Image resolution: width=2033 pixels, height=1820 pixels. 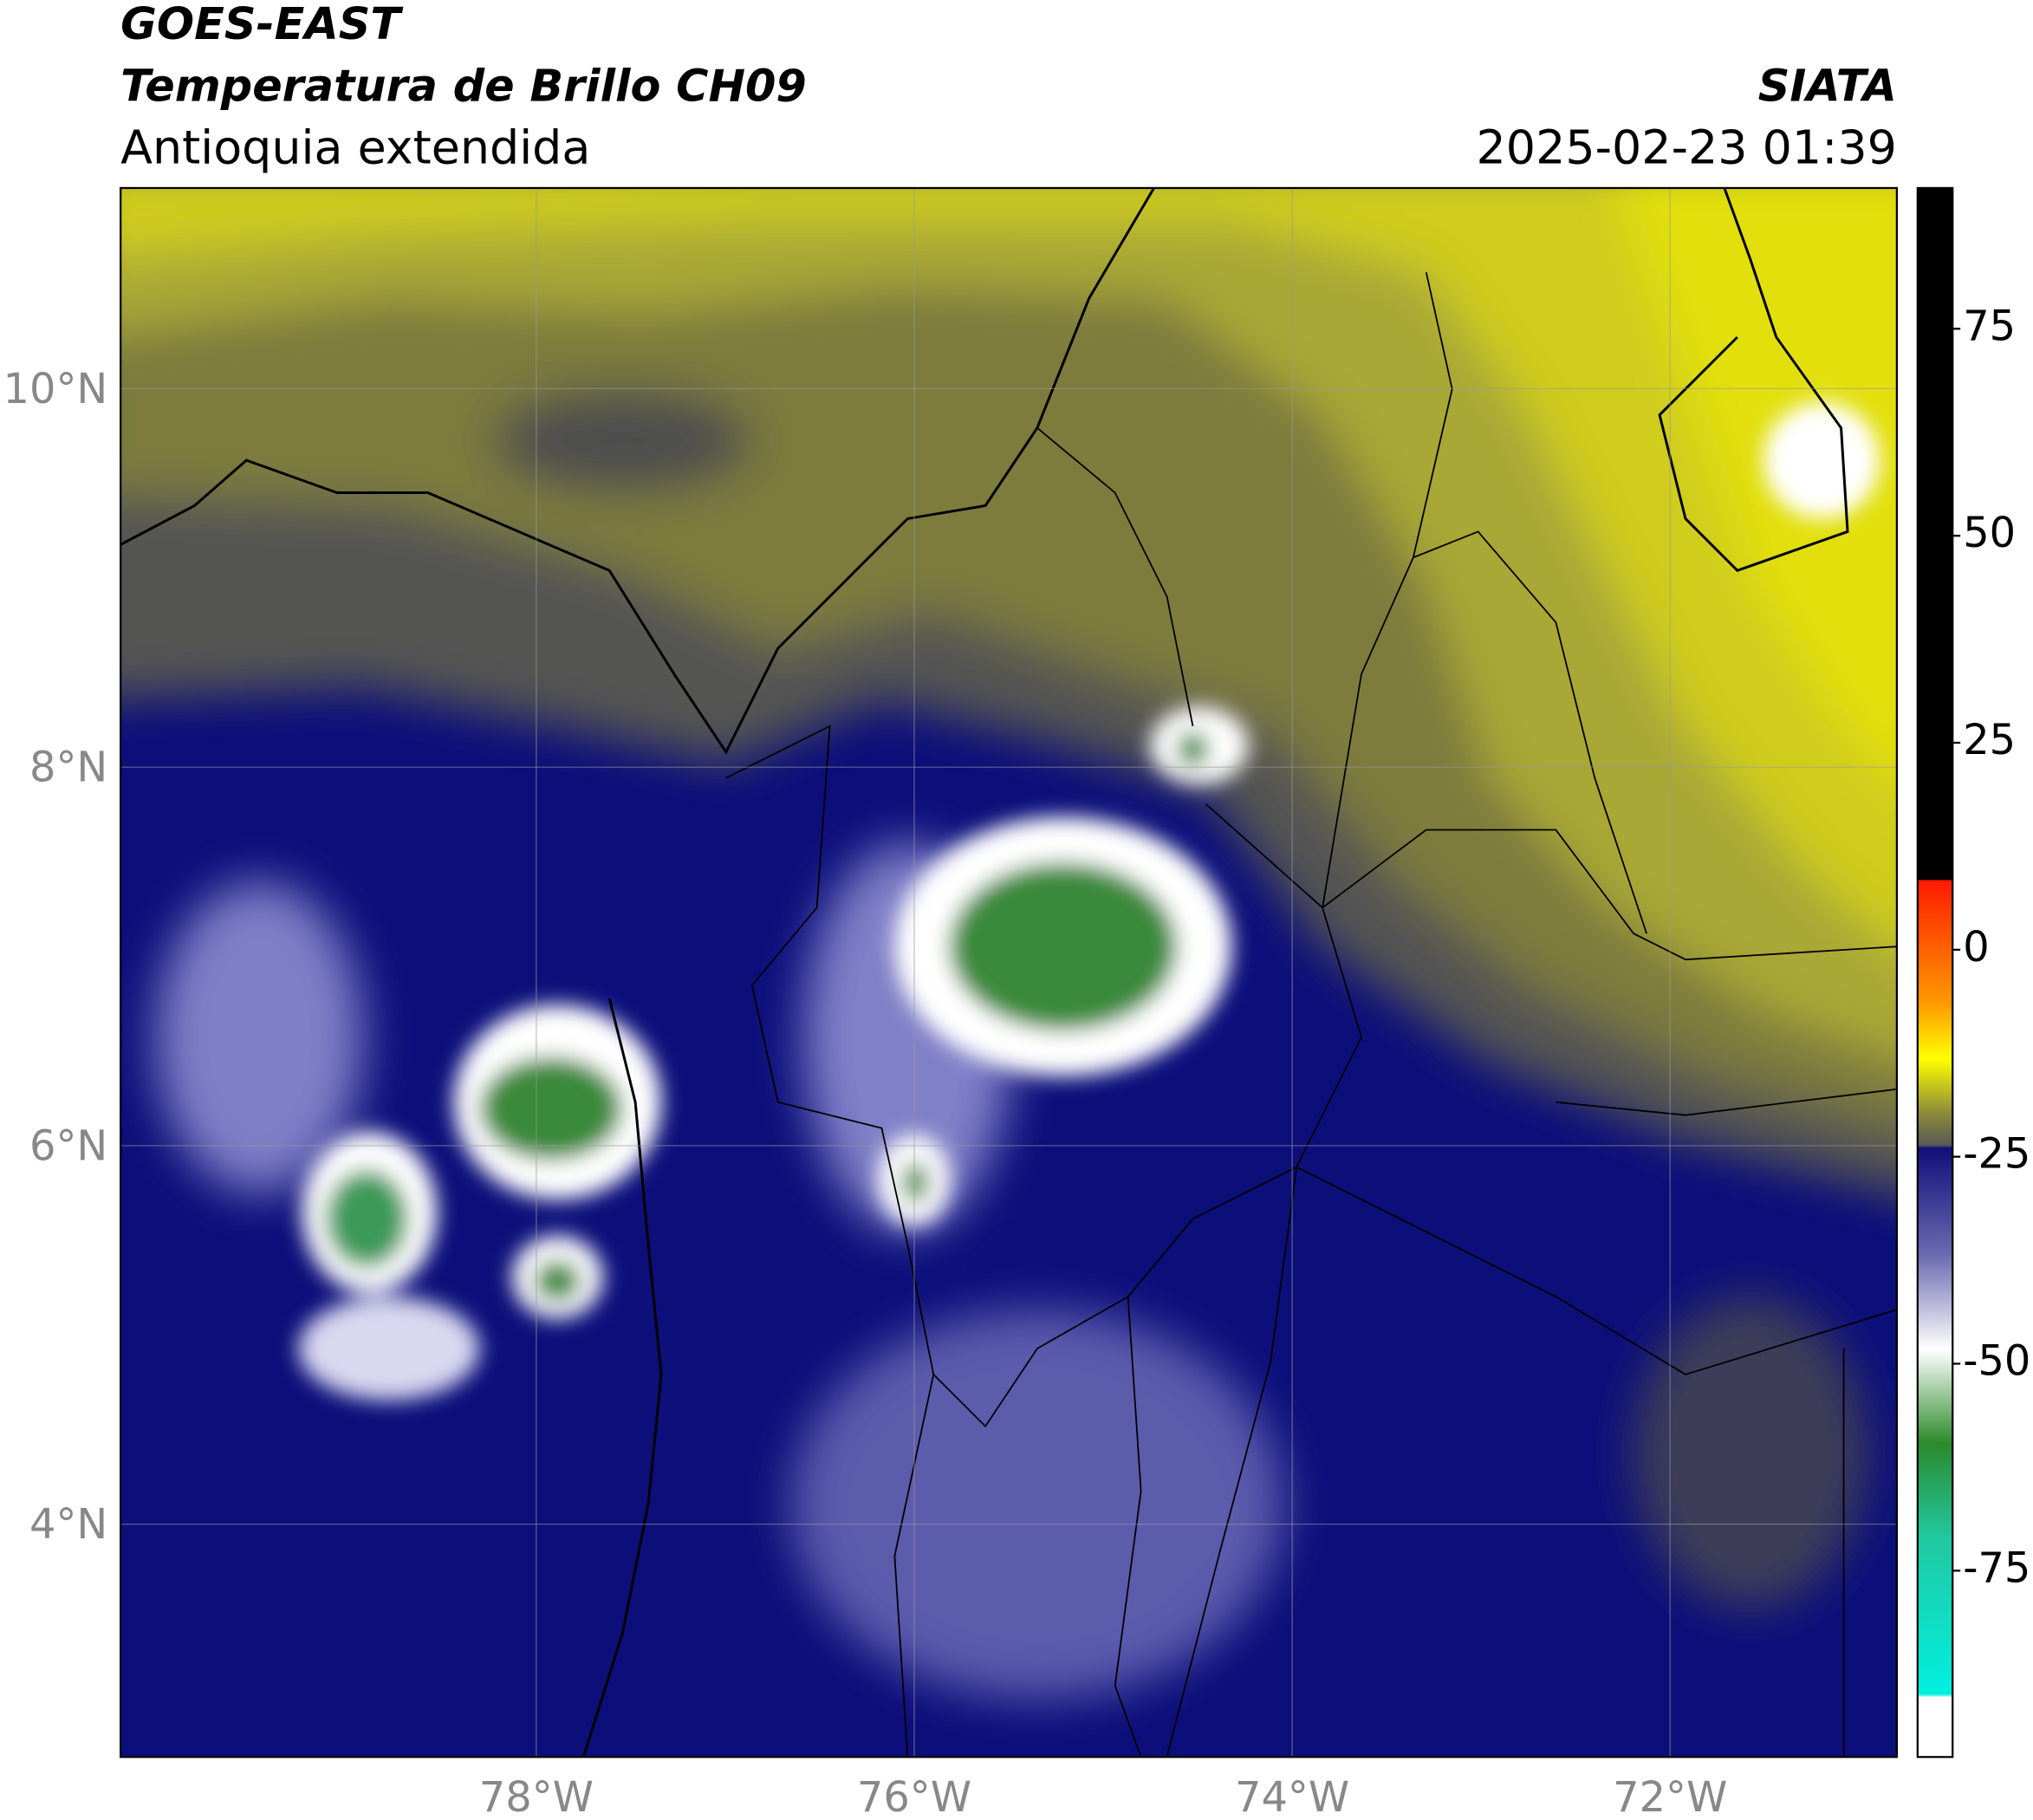 I want to click on y-tick-label: 4°N, so click(x=68, y=1525).